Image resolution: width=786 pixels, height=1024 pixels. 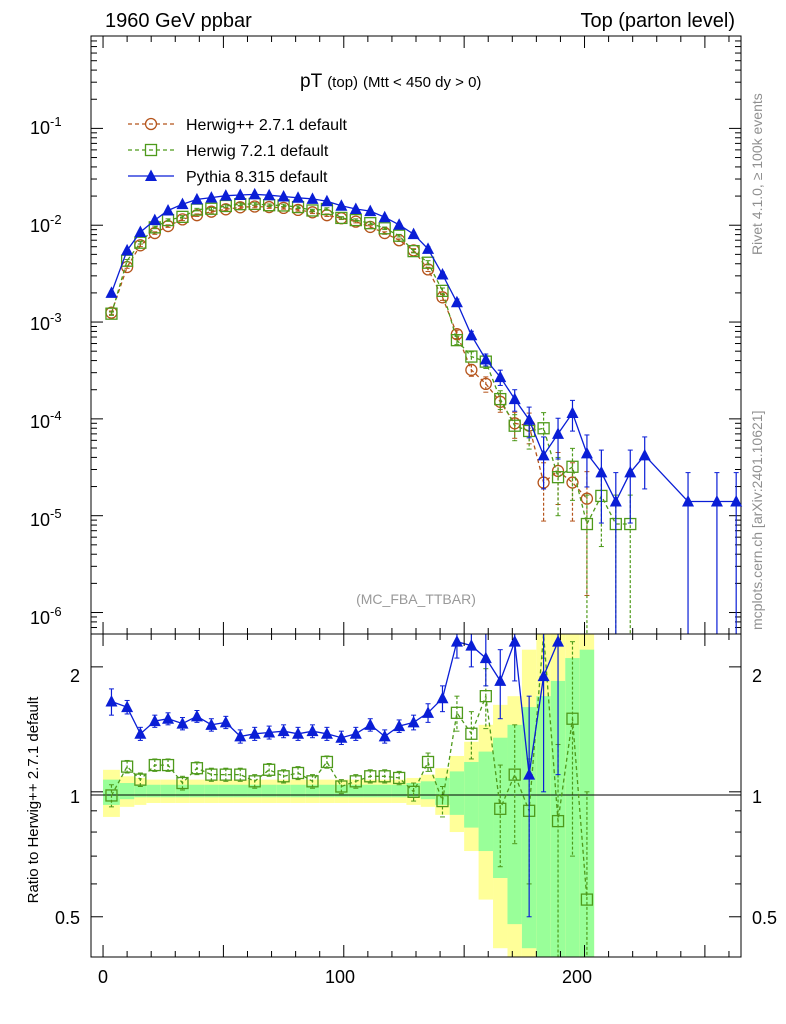 What do you see at coordinates (257, 151) in the screenshot?
I see `legend-label: Herwig 7.2.1 default` at bounding box center [257, 151].